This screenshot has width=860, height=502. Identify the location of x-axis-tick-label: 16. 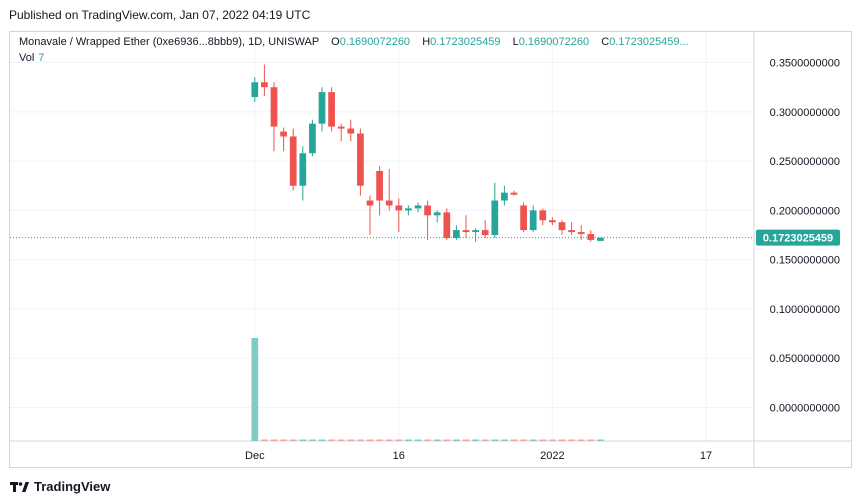
(399, 456).